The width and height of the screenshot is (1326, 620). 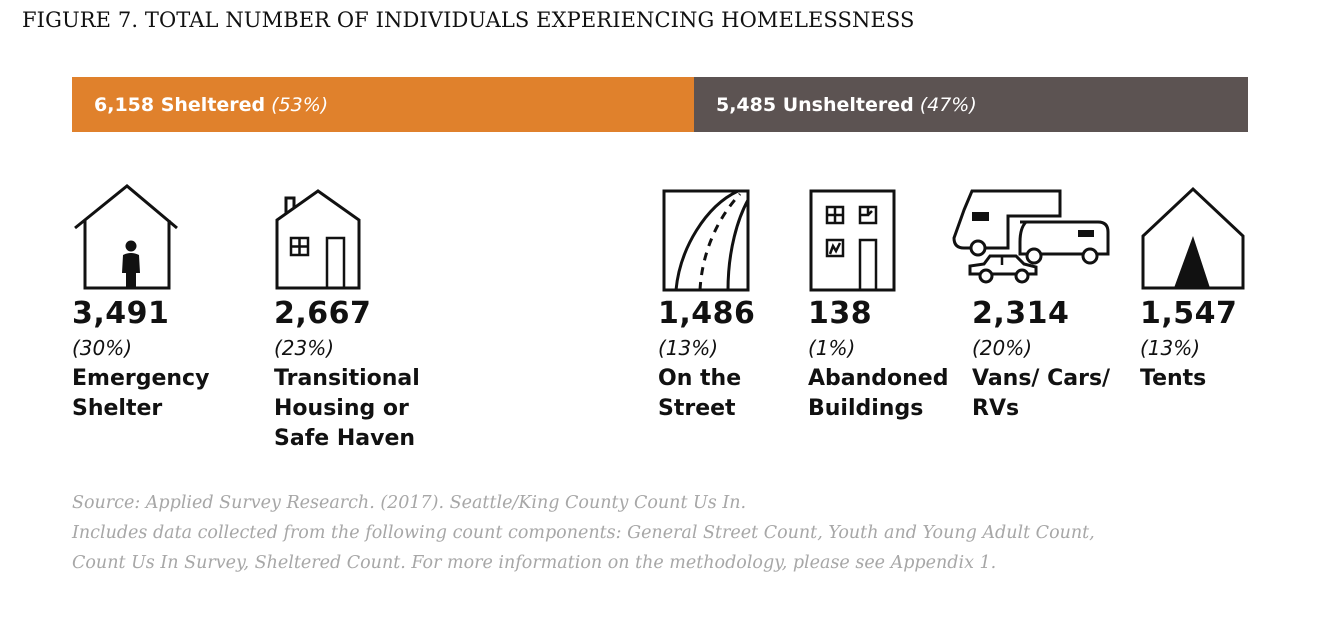 I want to click on category-label: Emergency Shelter, so click(x=141, y=393).